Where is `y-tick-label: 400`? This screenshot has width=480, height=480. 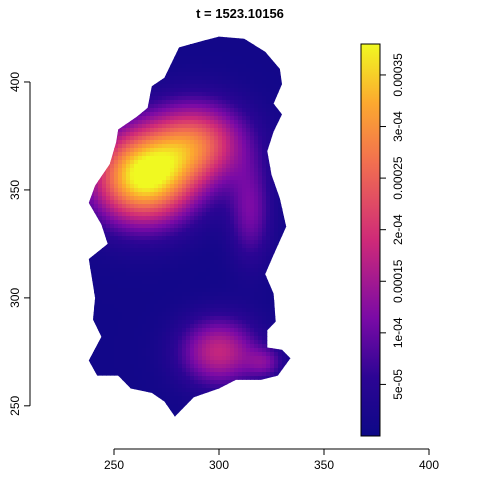 y-tick-label: 400 is located at coordinates (15, 82).